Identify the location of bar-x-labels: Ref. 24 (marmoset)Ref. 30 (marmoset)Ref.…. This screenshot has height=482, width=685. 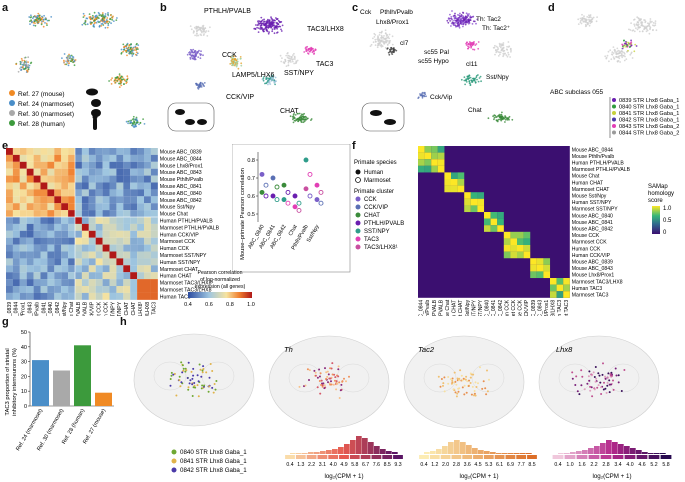
(61, 430).